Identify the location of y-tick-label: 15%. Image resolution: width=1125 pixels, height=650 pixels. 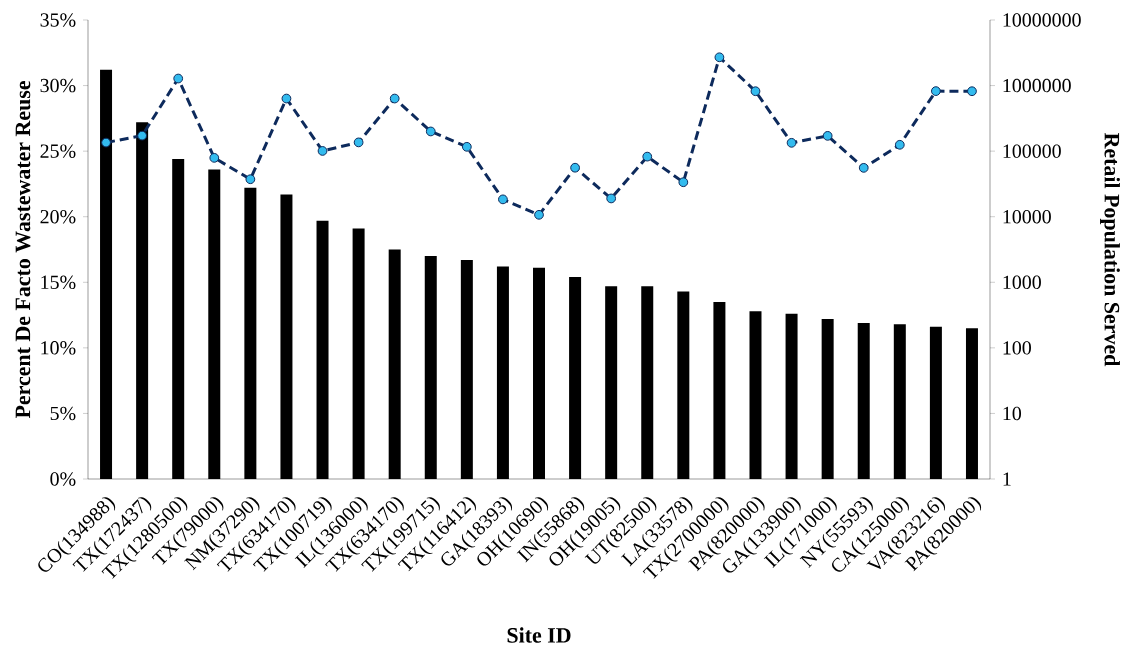
(58, 282).